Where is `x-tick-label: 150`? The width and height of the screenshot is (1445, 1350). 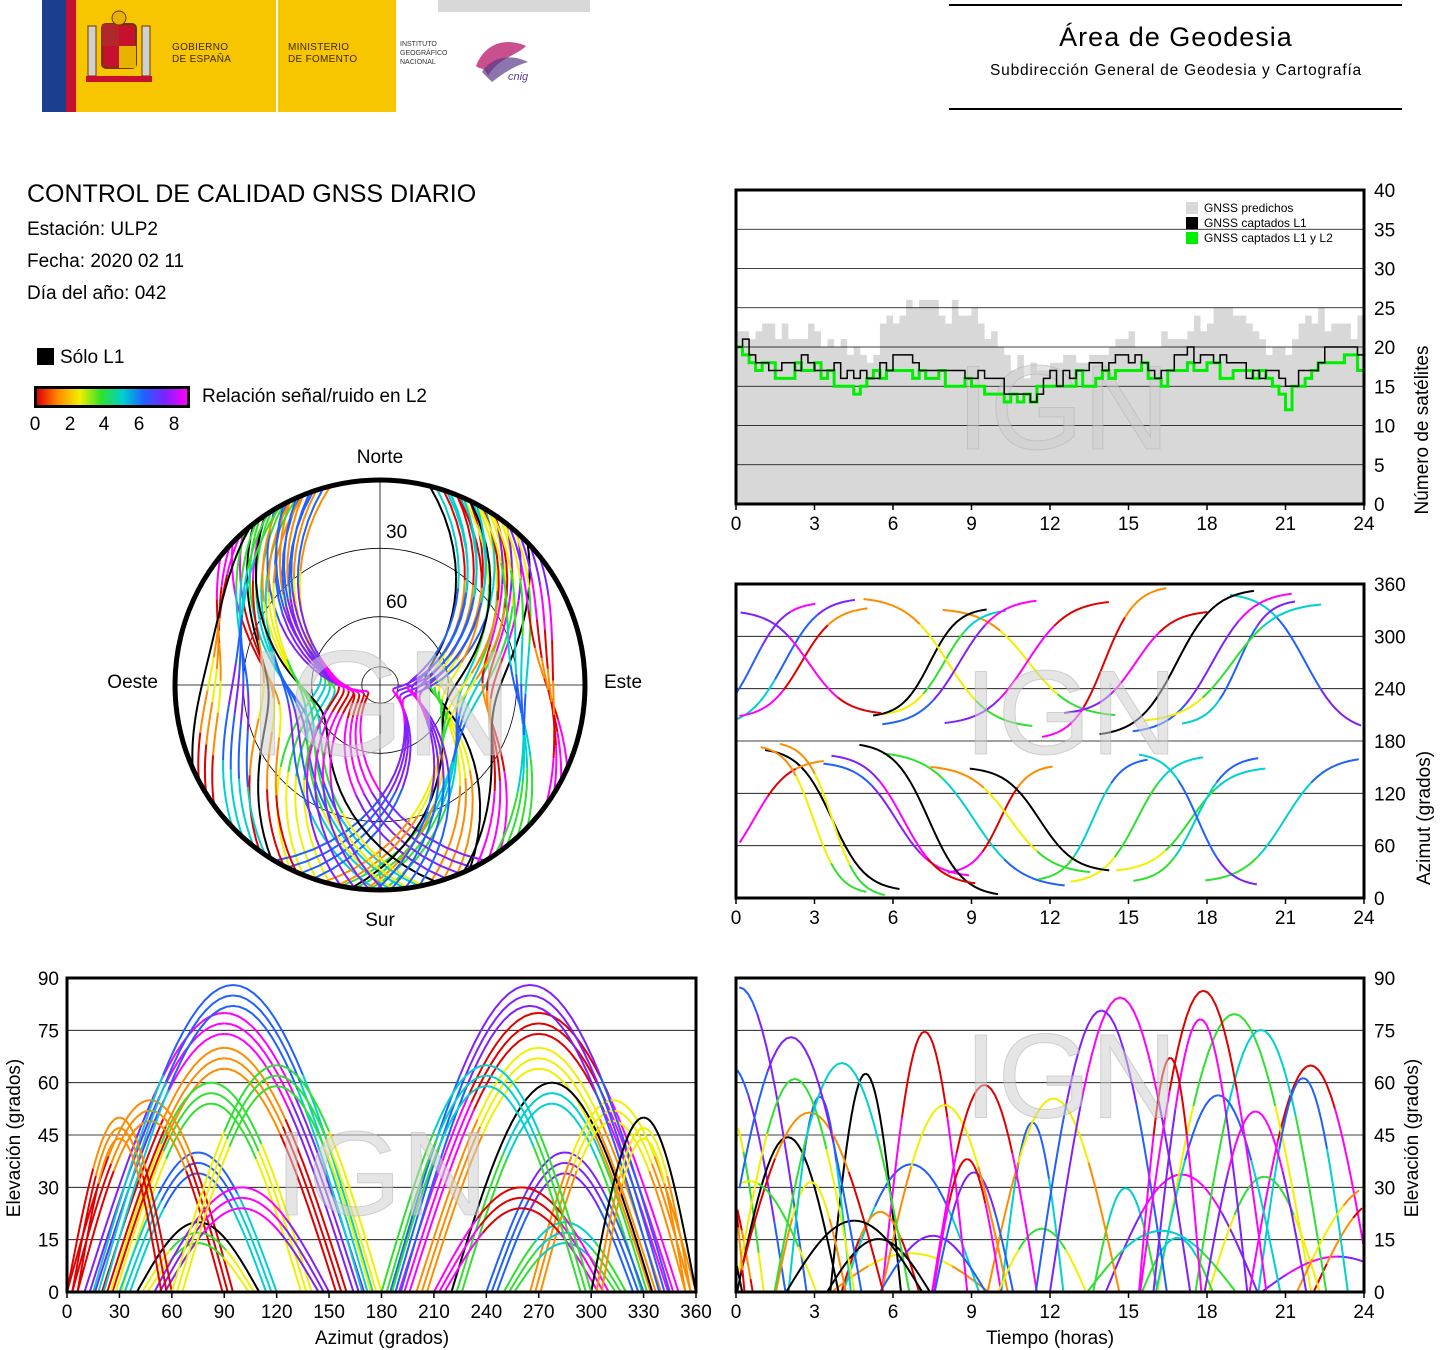
x-tick-label: 150 is located at coordinates (329, 1312).